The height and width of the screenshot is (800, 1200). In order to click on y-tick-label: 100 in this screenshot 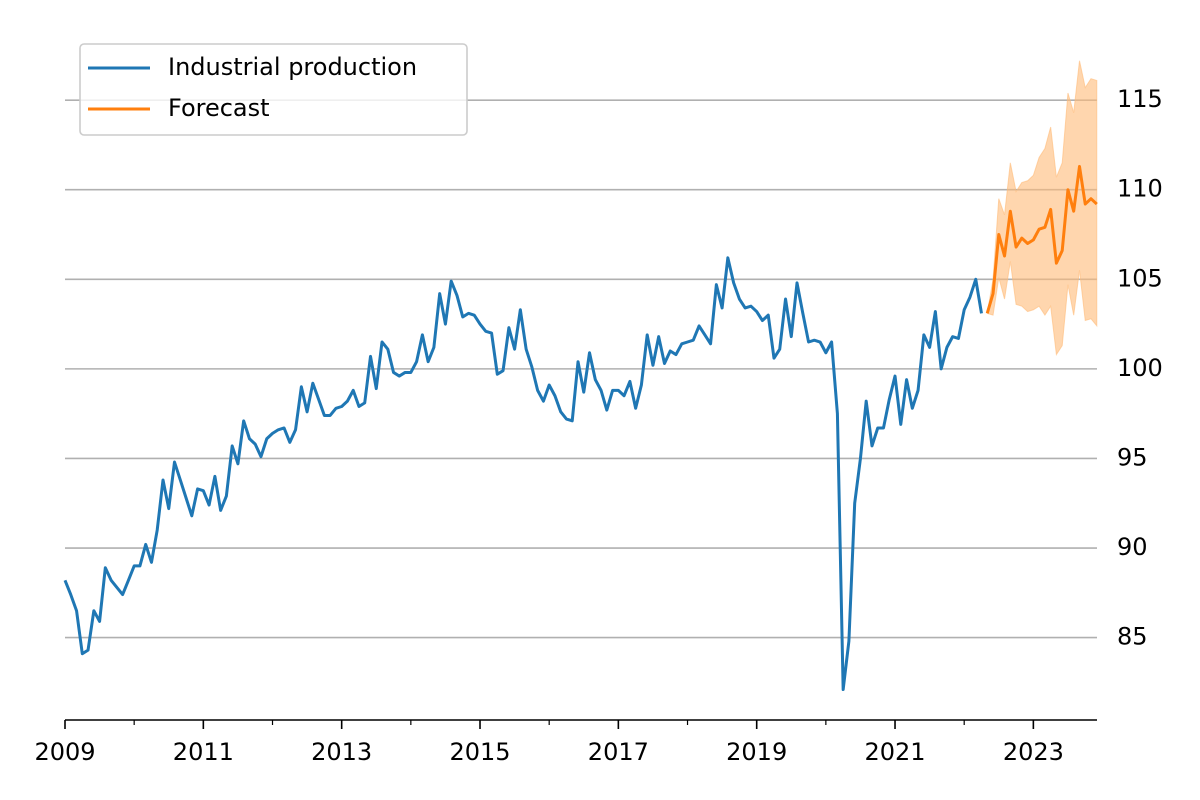, I will do `click(1140, 368)`.